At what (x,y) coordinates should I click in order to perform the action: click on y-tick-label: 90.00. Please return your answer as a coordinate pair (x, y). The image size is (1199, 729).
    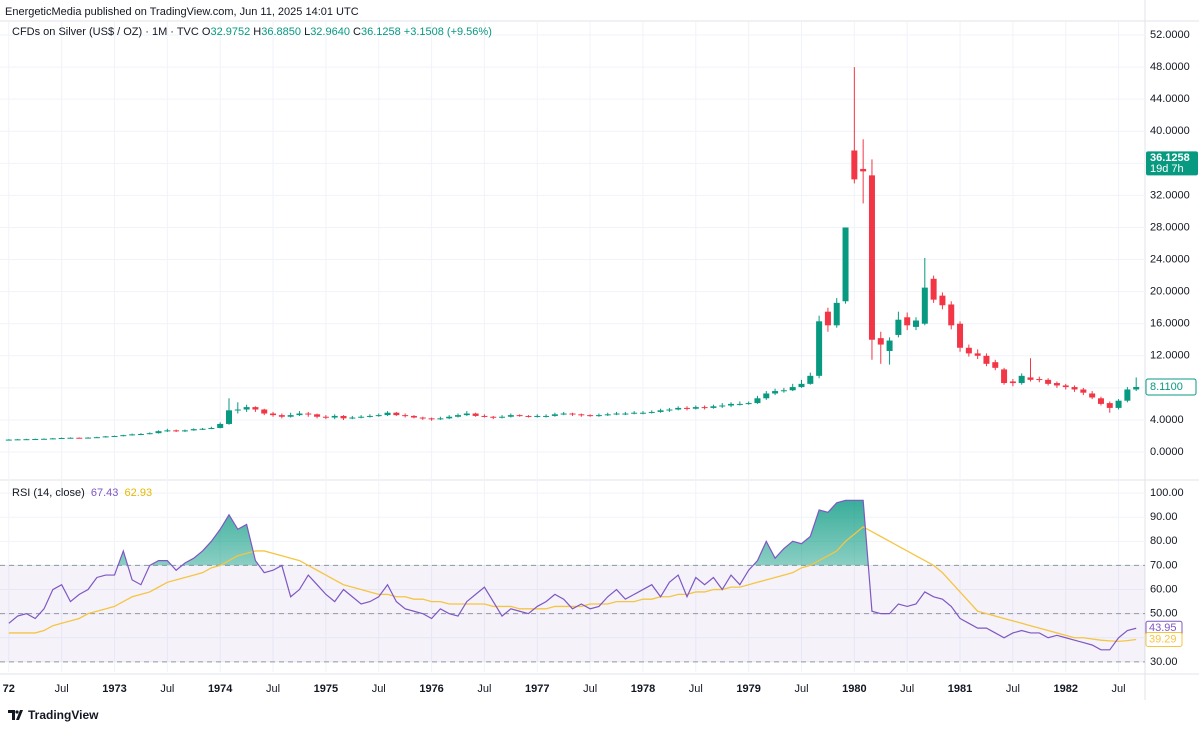
    Looking at the image, I should click on (1164, 517).